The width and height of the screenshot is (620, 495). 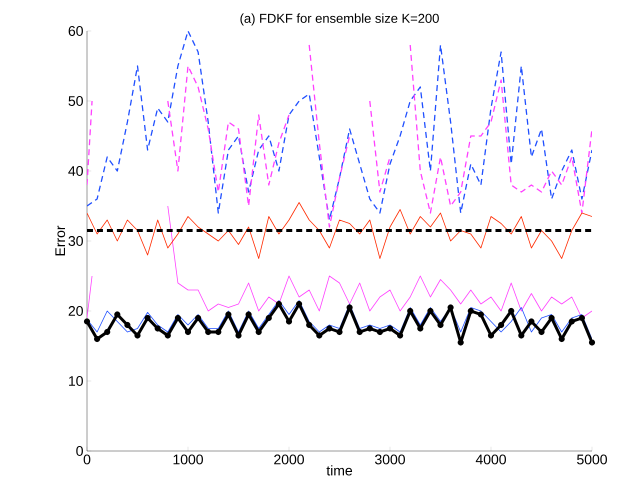 I want to click on x-tick-label: 5000, so click(x=592, y=459).